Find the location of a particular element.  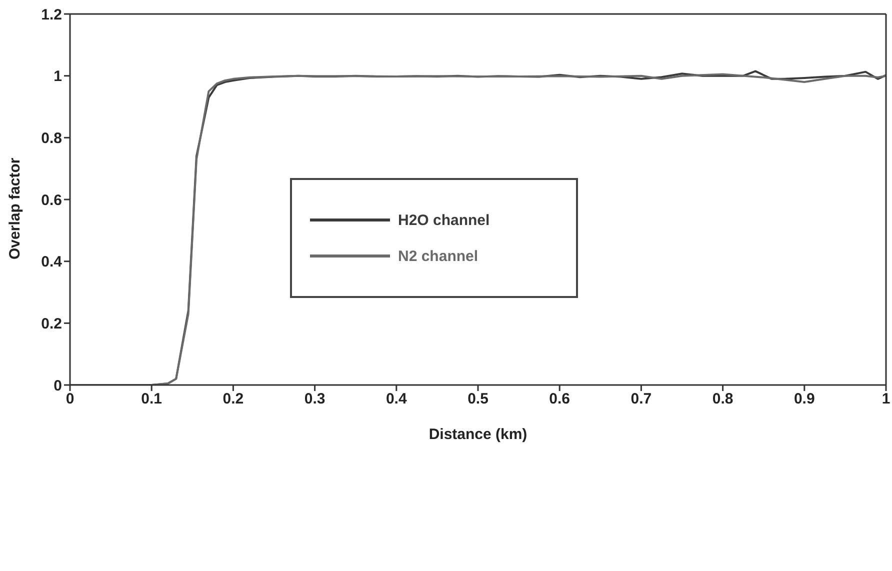

x-tick-label: 0.4 is located at coordinates (397, 399).